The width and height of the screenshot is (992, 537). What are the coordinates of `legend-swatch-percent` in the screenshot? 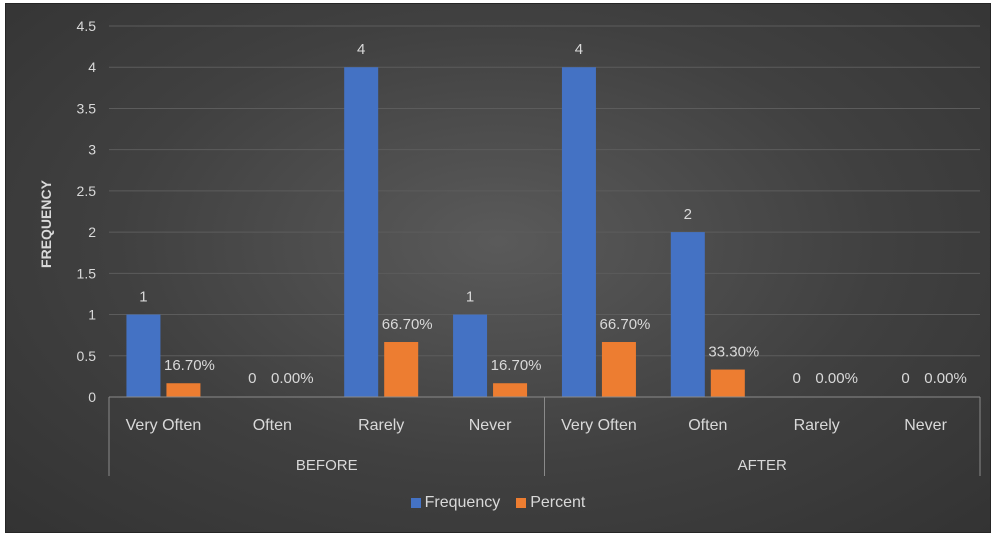 It's located at (521, 503).